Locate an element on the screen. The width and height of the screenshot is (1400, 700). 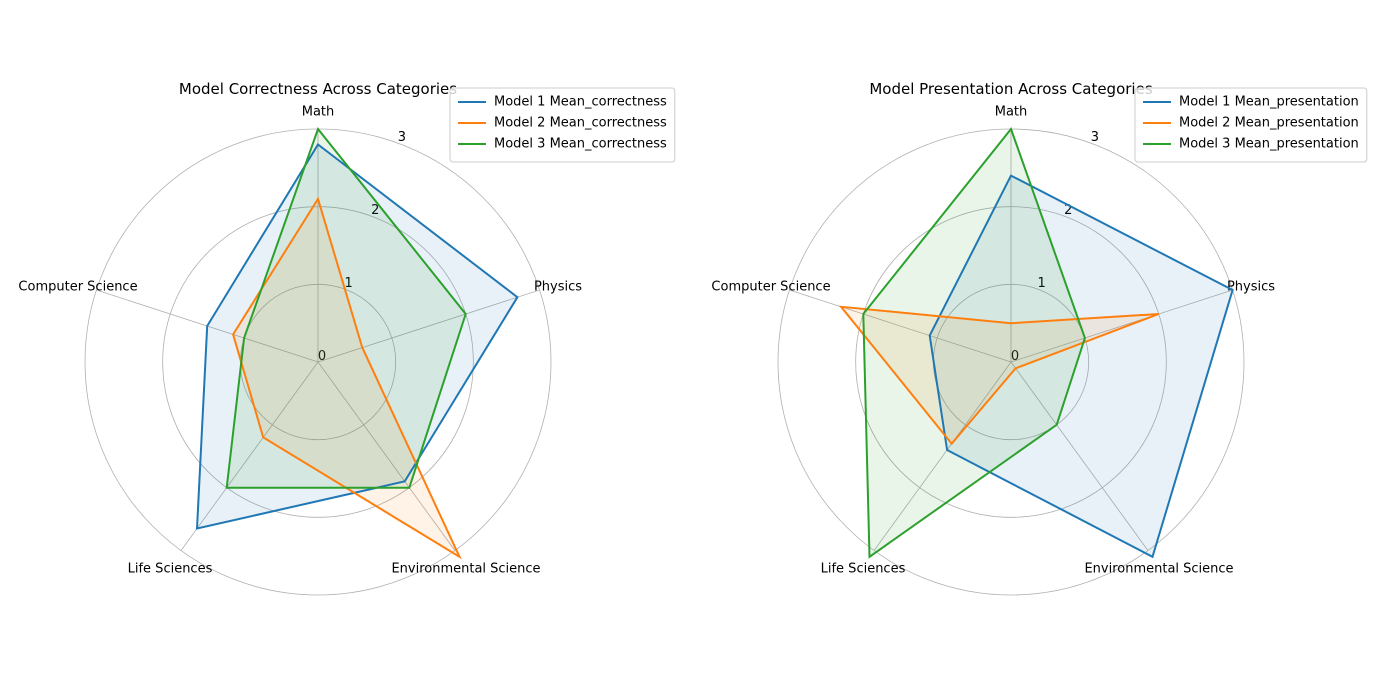
chart-title: Model Correctness Across Categories is located at coordinates (318, 89).